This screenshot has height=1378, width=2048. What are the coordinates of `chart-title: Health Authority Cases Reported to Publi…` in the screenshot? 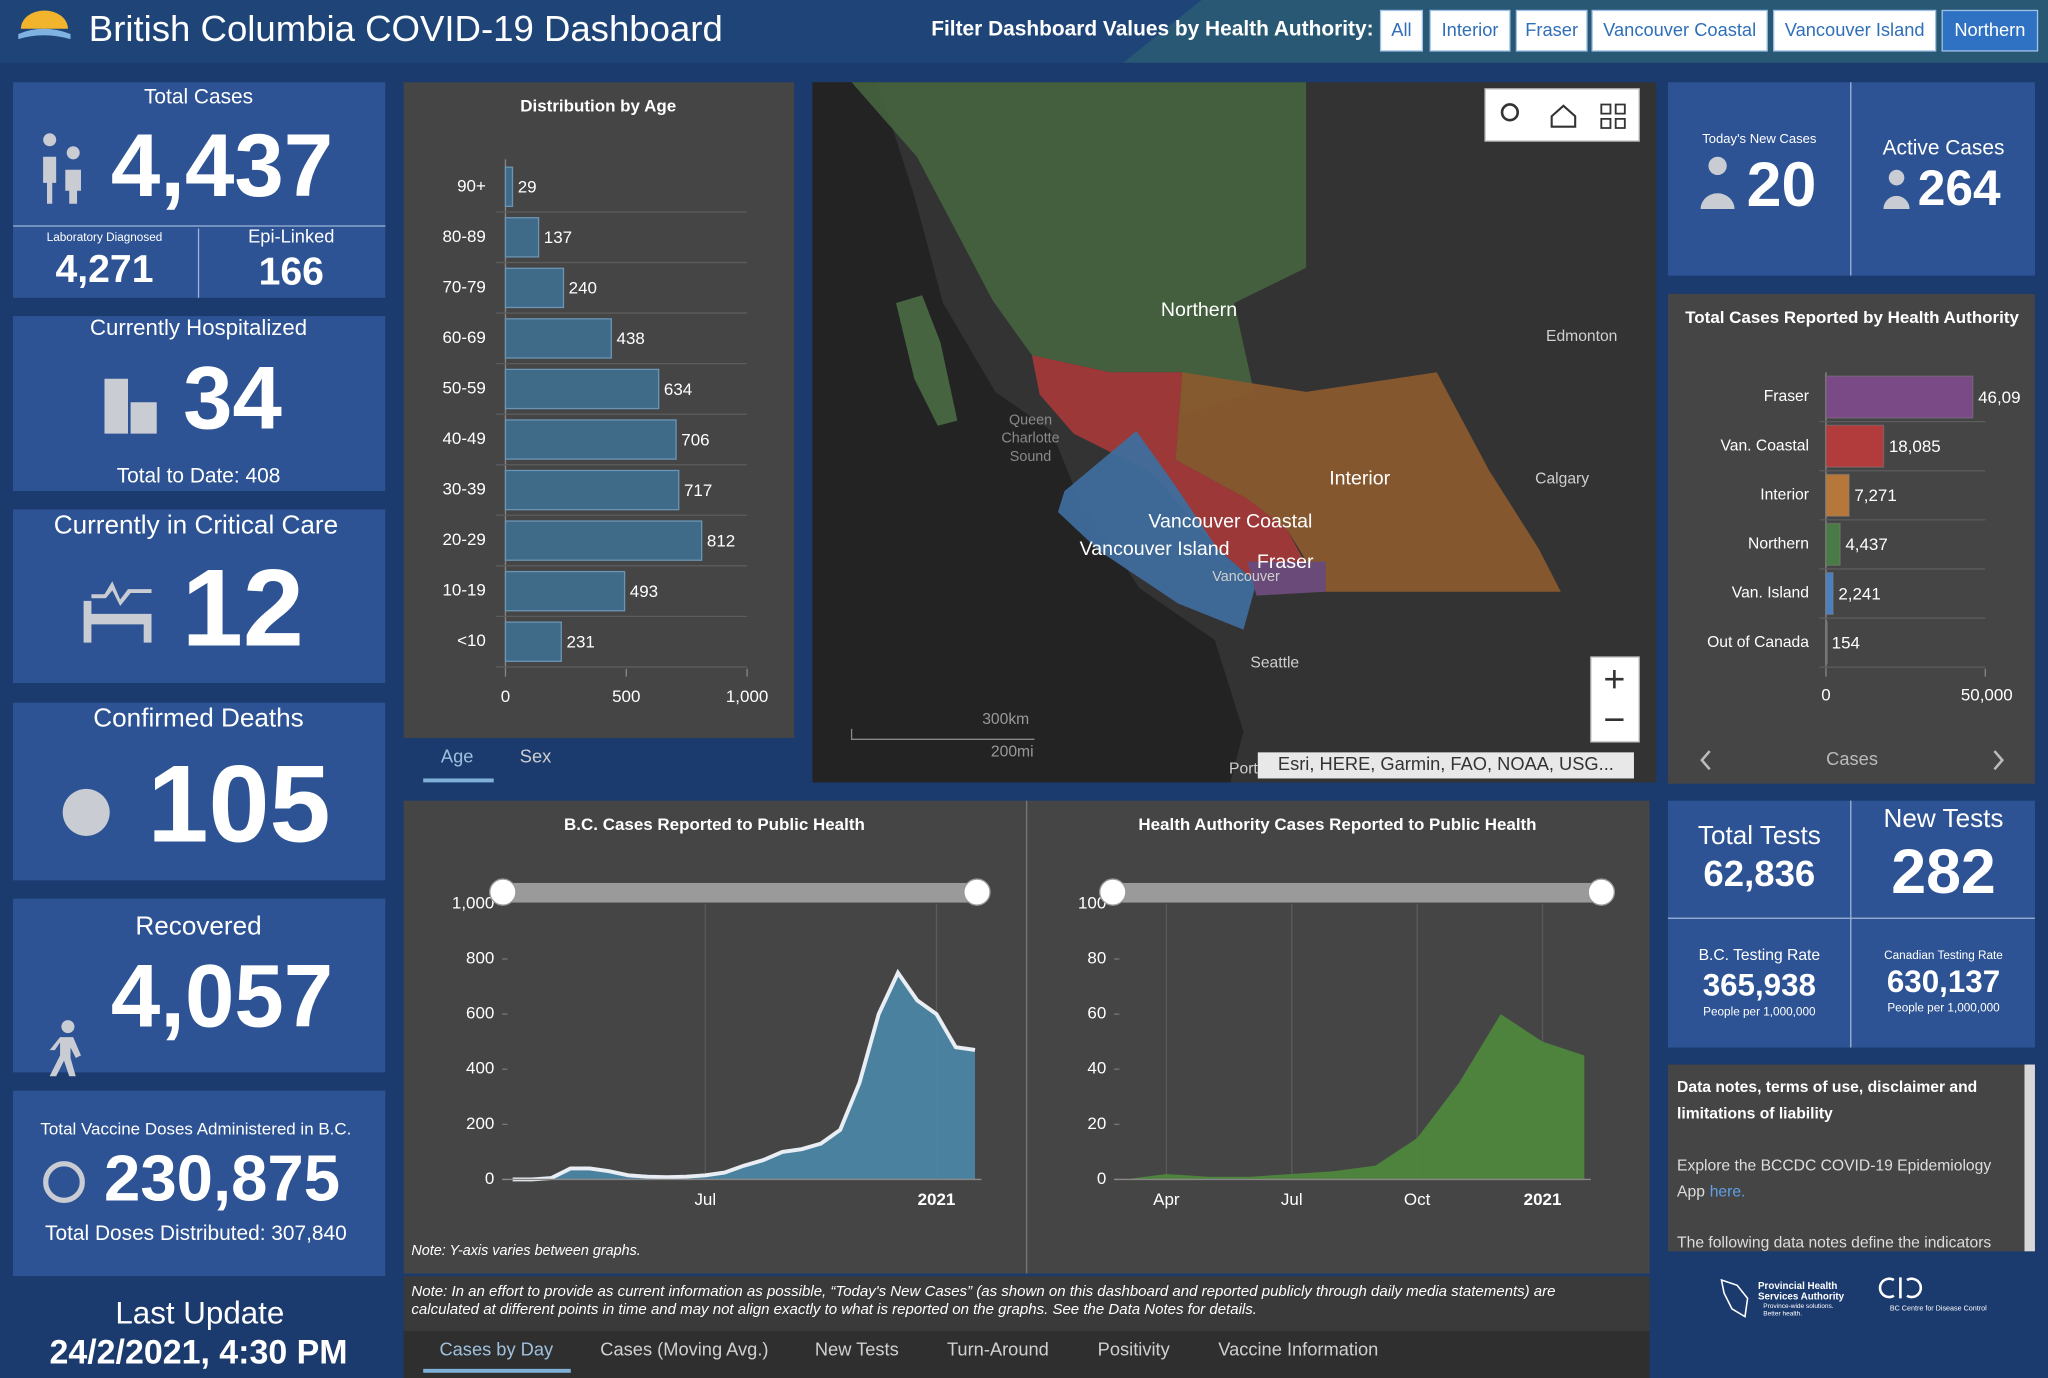 It's located at (1337, 824).